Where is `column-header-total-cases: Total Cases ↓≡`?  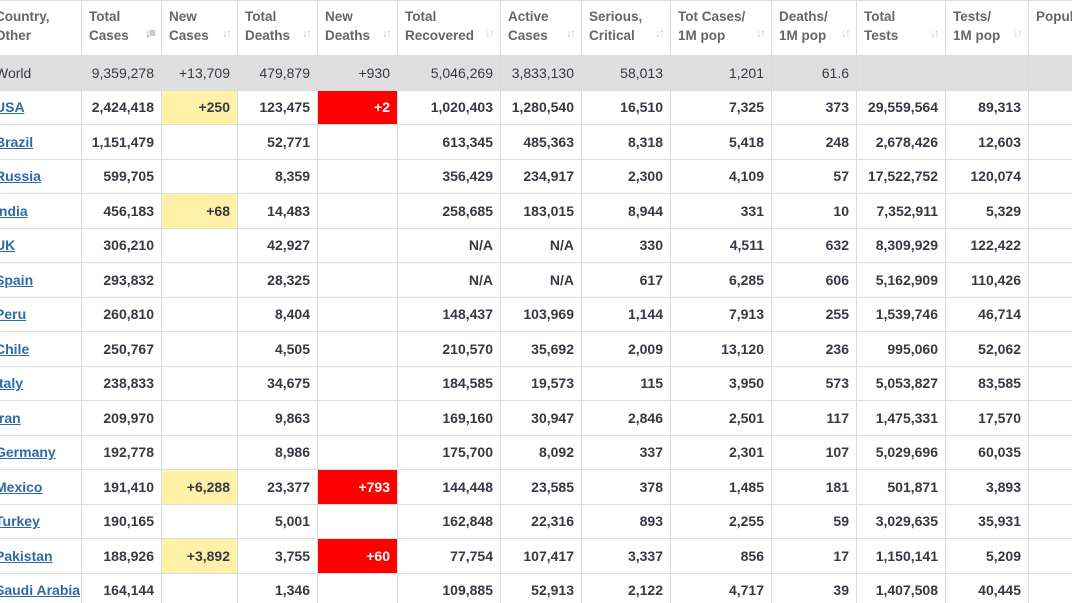
column-header-total-cases: Total Cases ↓≡ is located at coordinates (121, 28).